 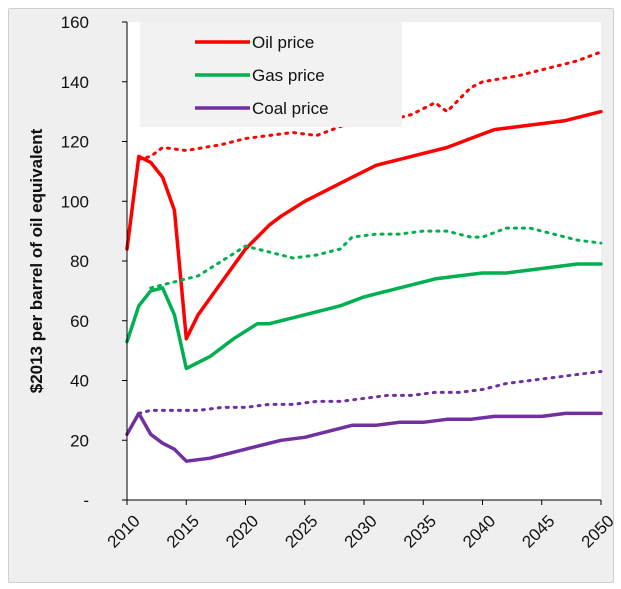 What do you see at coordinates (479, 531) in the screenshot?
I see `x-tick-label: 2040` at bounding box center [479, 531].